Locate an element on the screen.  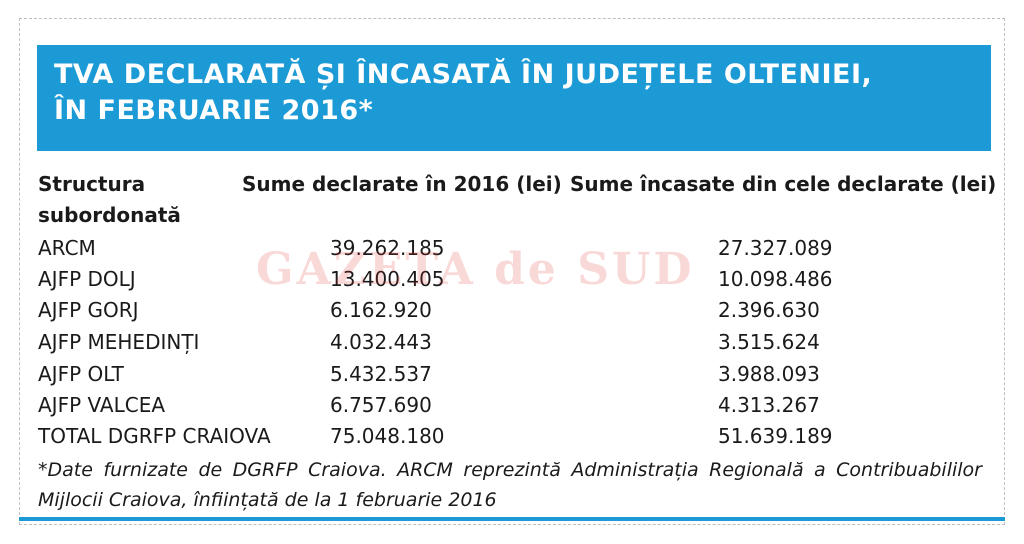
title-line-2: ÎN FEBRUARIE 2016* is located at coordinates (214, 110).